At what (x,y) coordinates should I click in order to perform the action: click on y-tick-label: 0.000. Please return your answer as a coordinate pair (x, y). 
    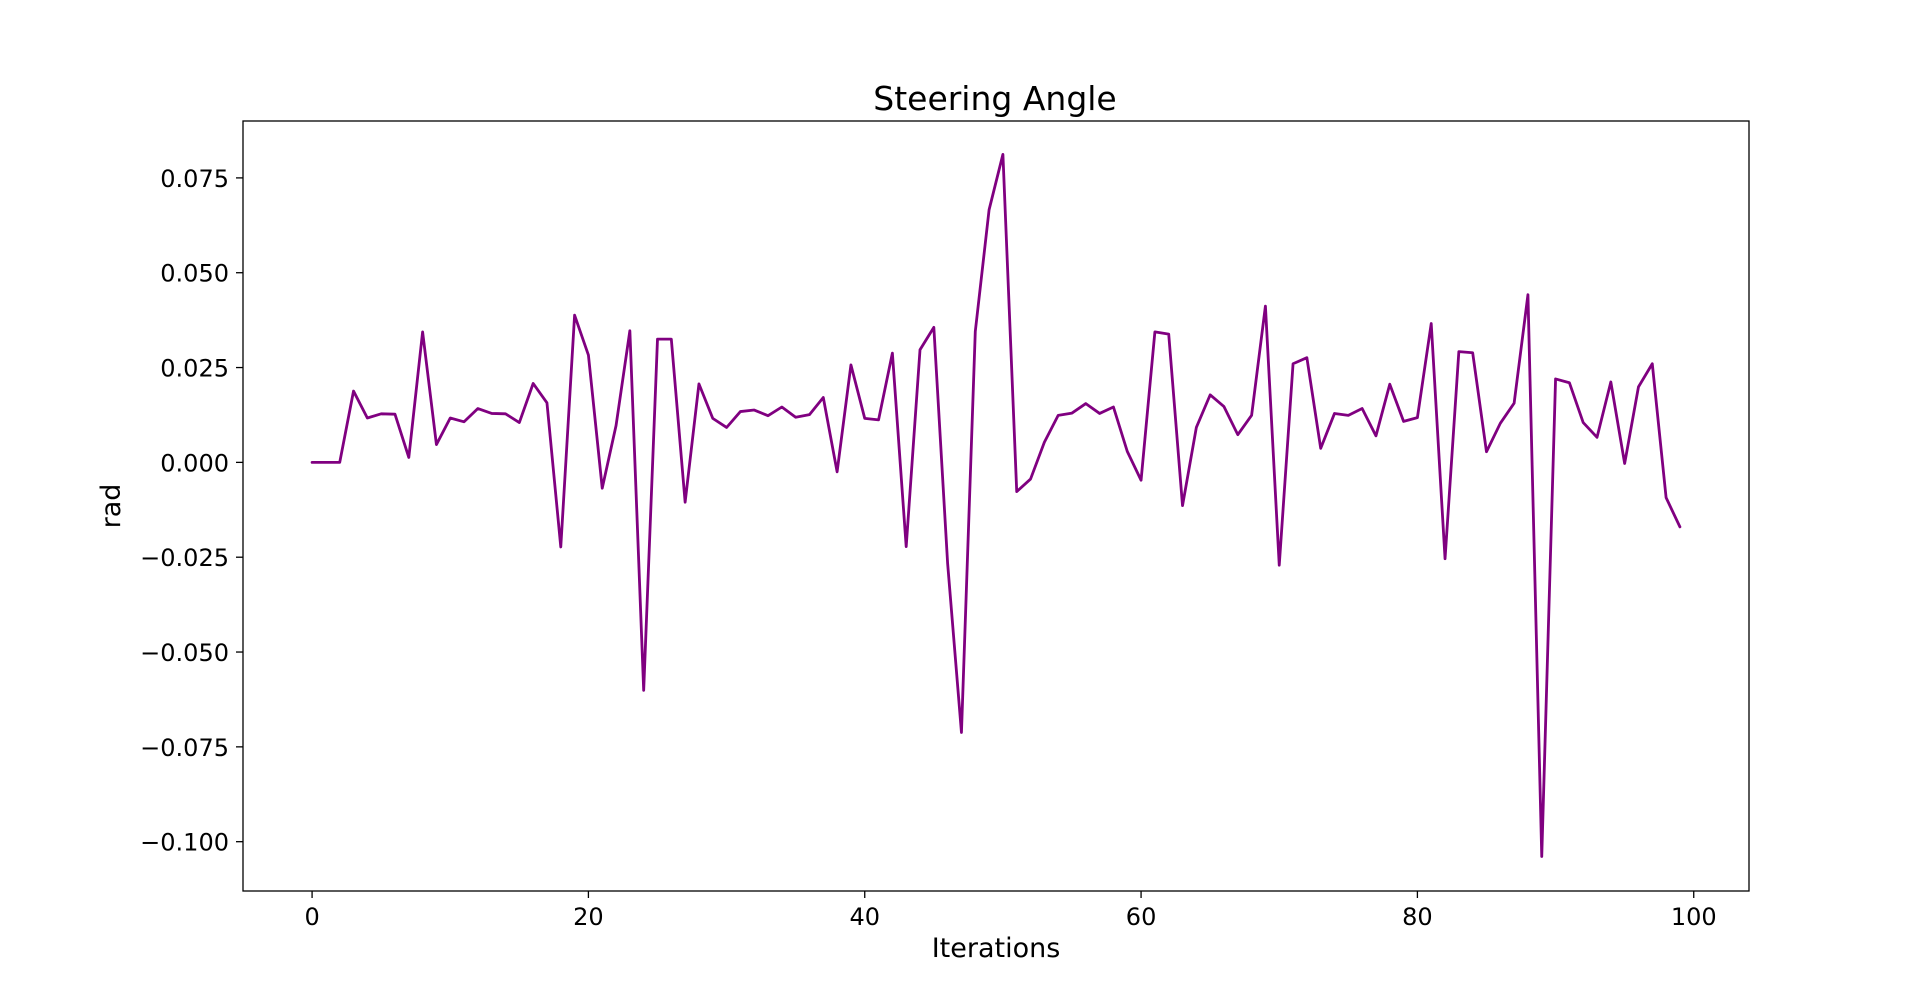
    Looking at the image, I should click on (194, 463).